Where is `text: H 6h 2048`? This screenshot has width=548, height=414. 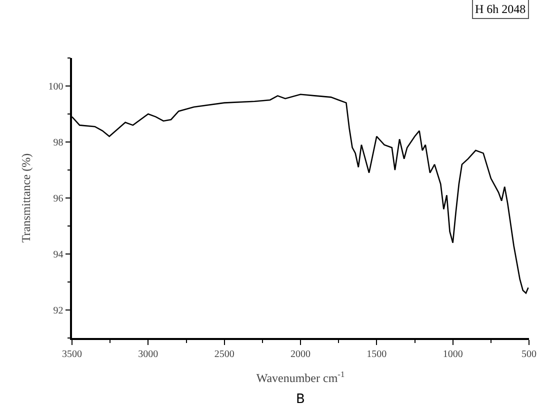 text: H 6h 2048 is located at coordinates (500, 9).